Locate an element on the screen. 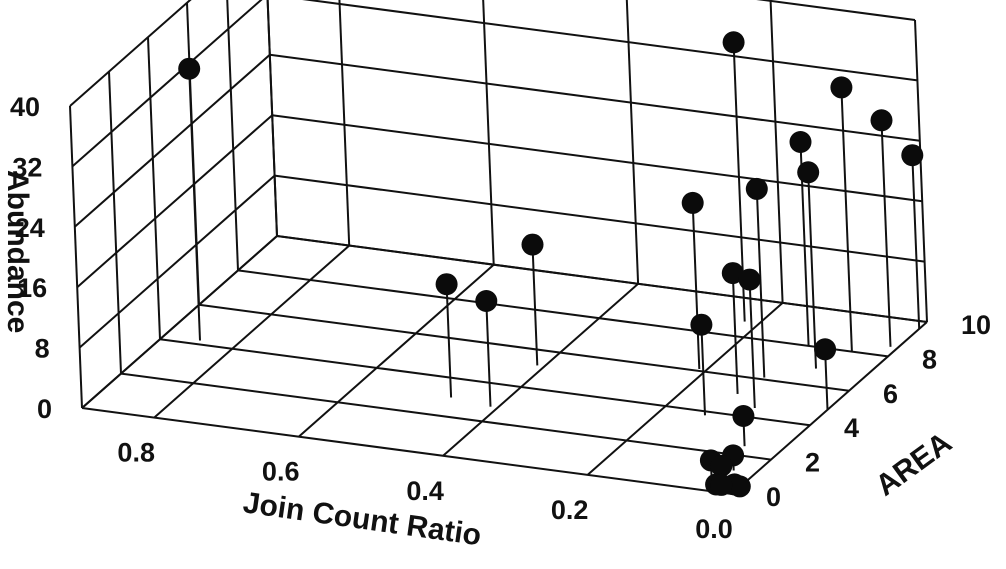 This screenshot has width=1006, height=569. y-tick-label: 2 is located at coordinates (812, 463).